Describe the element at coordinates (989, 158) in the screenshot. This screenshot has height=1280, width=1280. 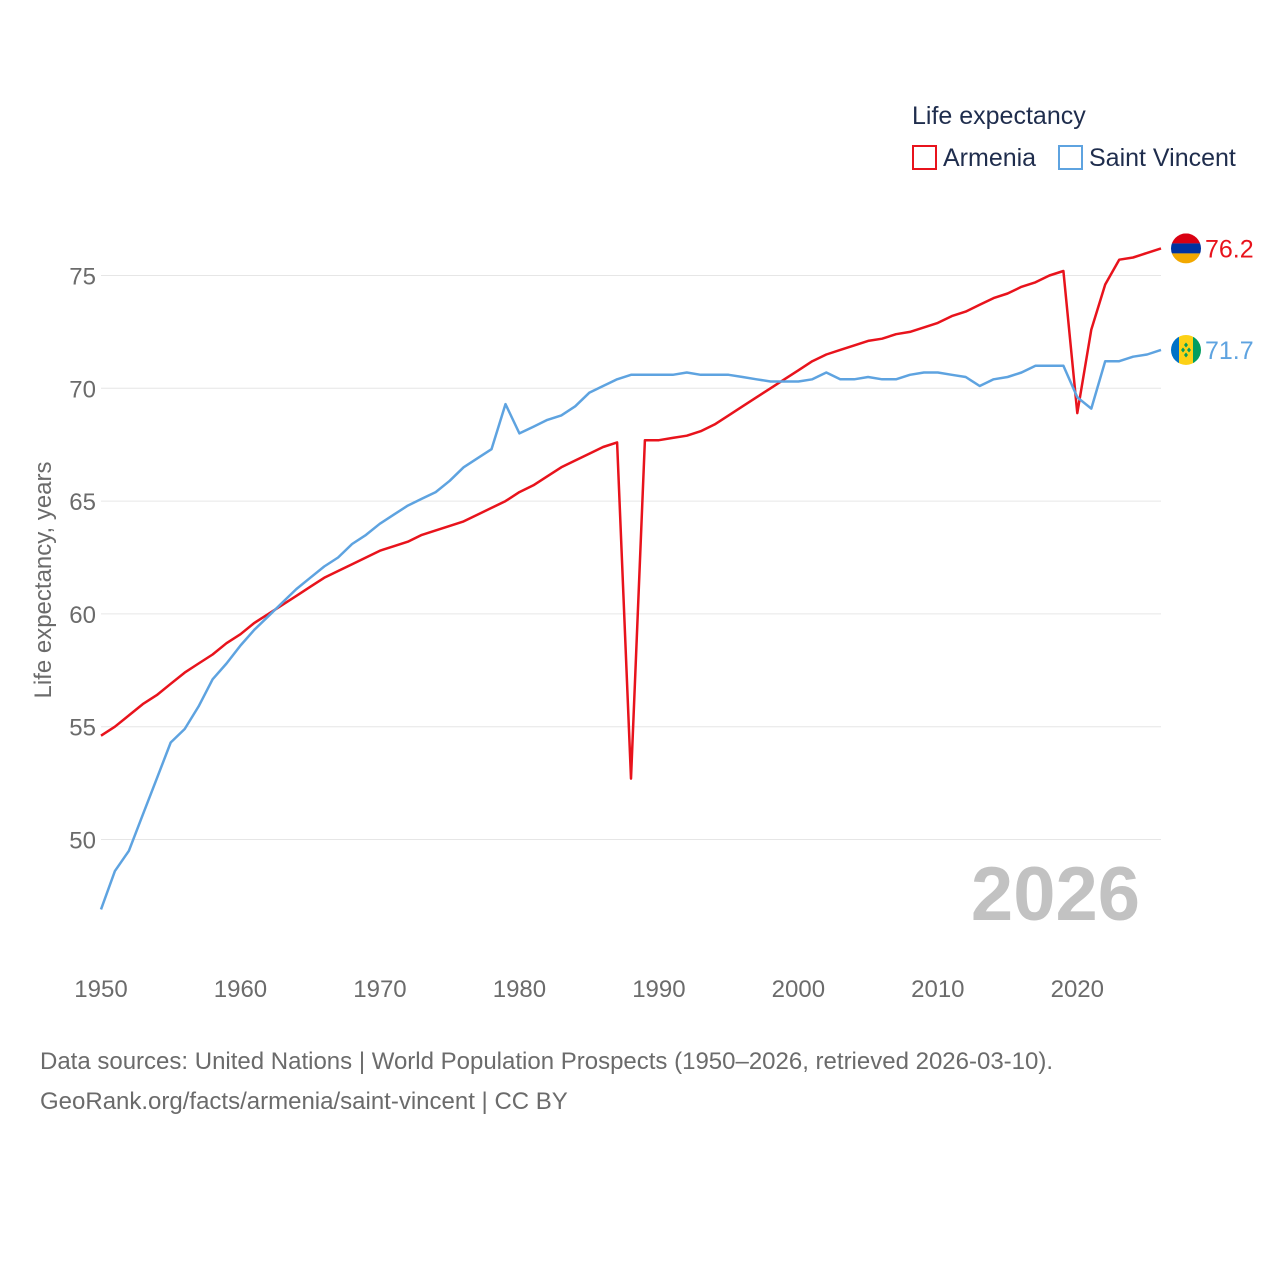
I see `legend-label-armenia: Armenia` at that location.